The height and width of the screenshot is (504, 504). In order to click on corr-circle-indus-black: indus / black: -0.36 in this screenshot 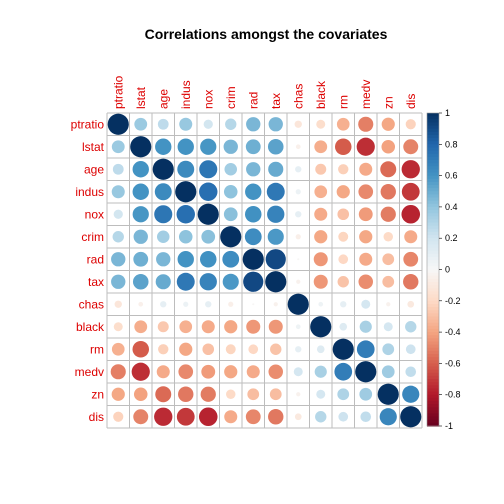, I will do `click(321, 192)`.